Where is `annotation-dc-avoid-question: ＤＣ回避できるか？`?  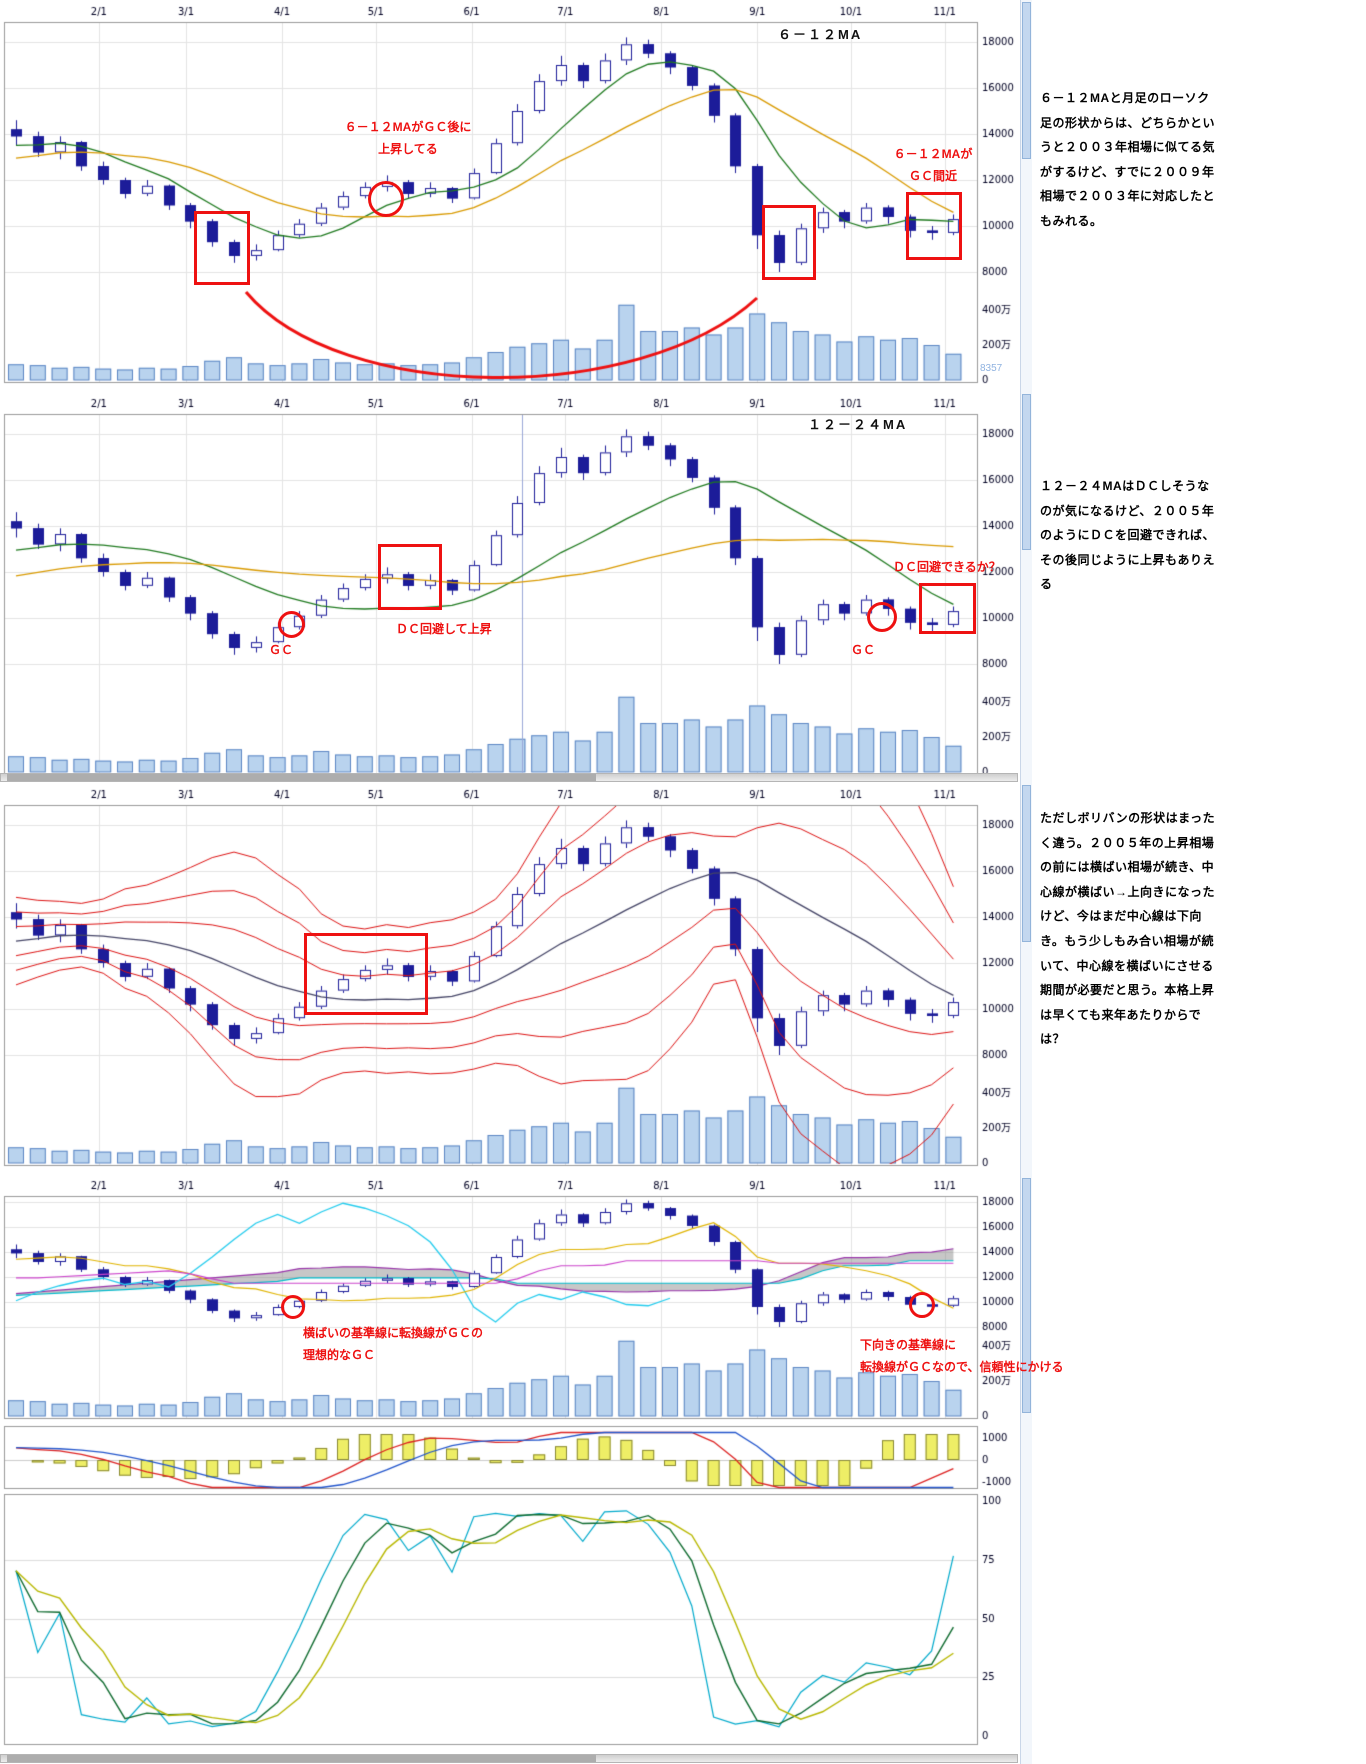
annotation-dc-avoid-question: ＤＣ回避できるか？ is located at coordinates (947, 567).